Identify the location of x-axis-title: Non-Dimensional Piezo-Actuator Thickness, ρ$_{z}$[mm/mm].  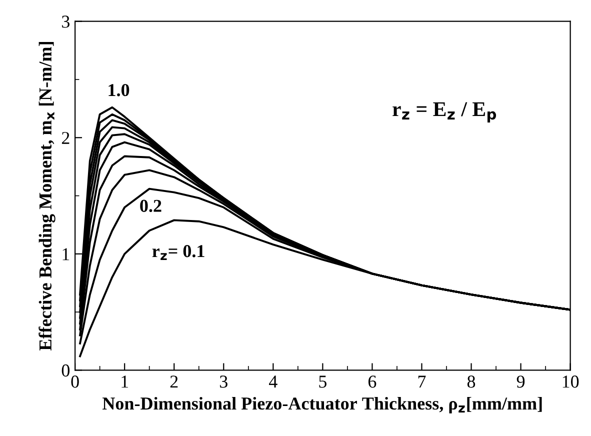
(322, 405).